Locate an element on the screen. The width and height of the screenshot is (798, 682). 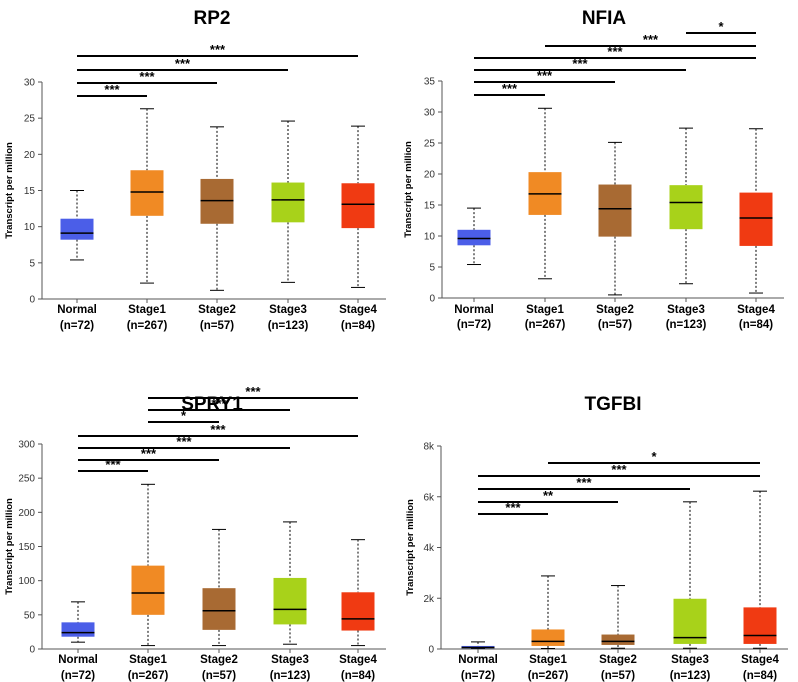
y-tick-label: 200 is located at coordinates (26, 513).